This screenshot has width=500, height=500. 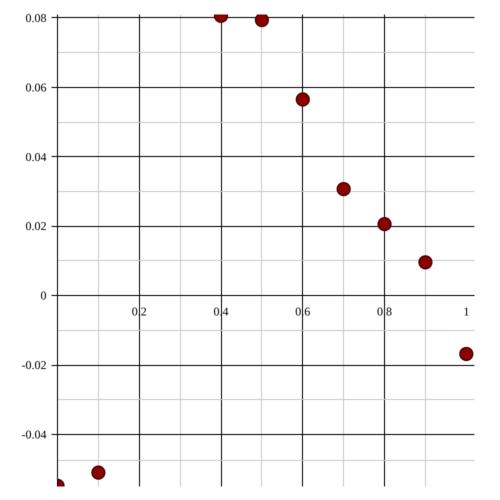 I want to click on y-tick-label: -0.04, so click(x=34, y=434).